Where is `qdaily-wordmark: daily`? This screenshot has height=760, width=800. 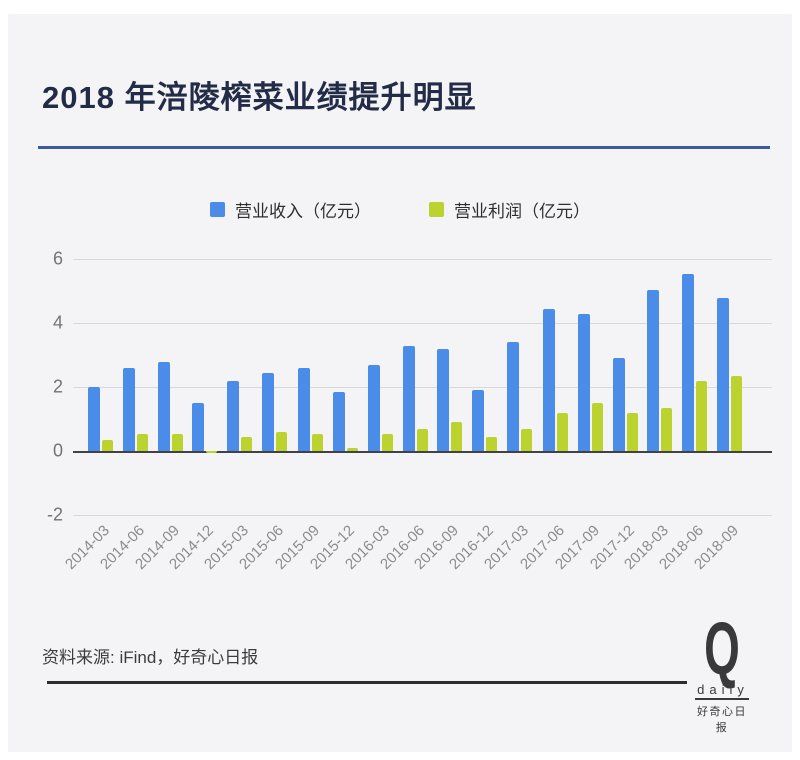
qdaily-wordmark: daily is located at coordinates (722, 691).